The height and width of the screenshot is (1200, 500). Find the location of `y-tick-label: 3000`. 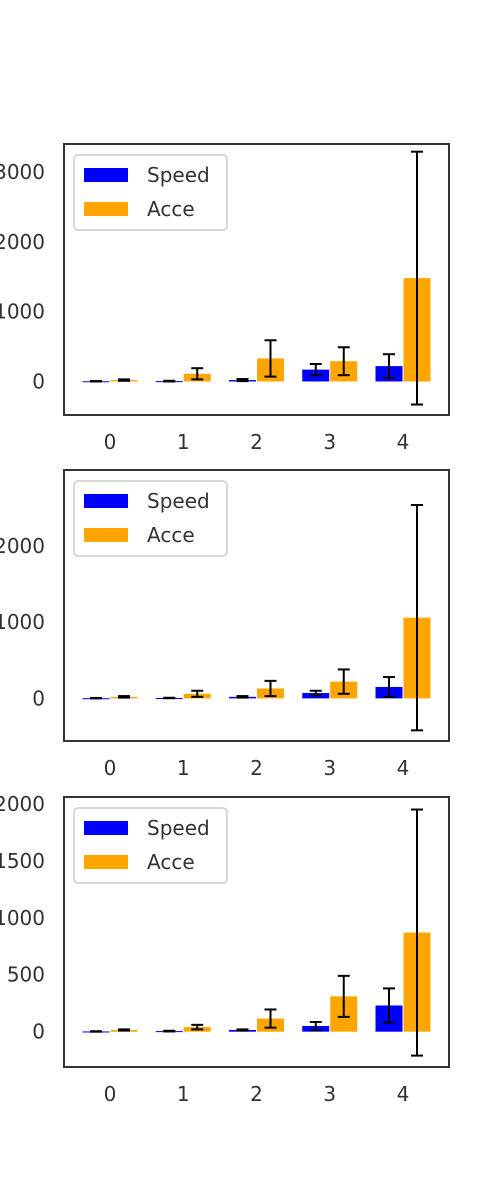

y-tick-label: 3000 is located at coordinates (22, 172).